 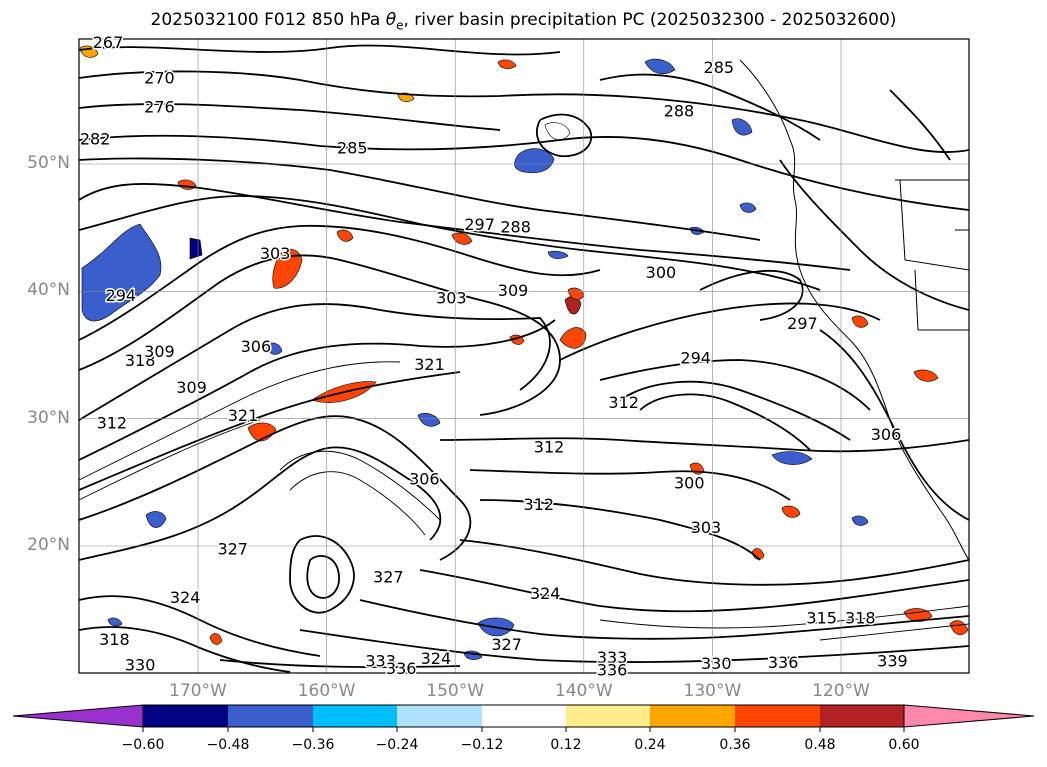 I want to click on colorbar-tick-label: −0.60, so click(x=143, y=745).